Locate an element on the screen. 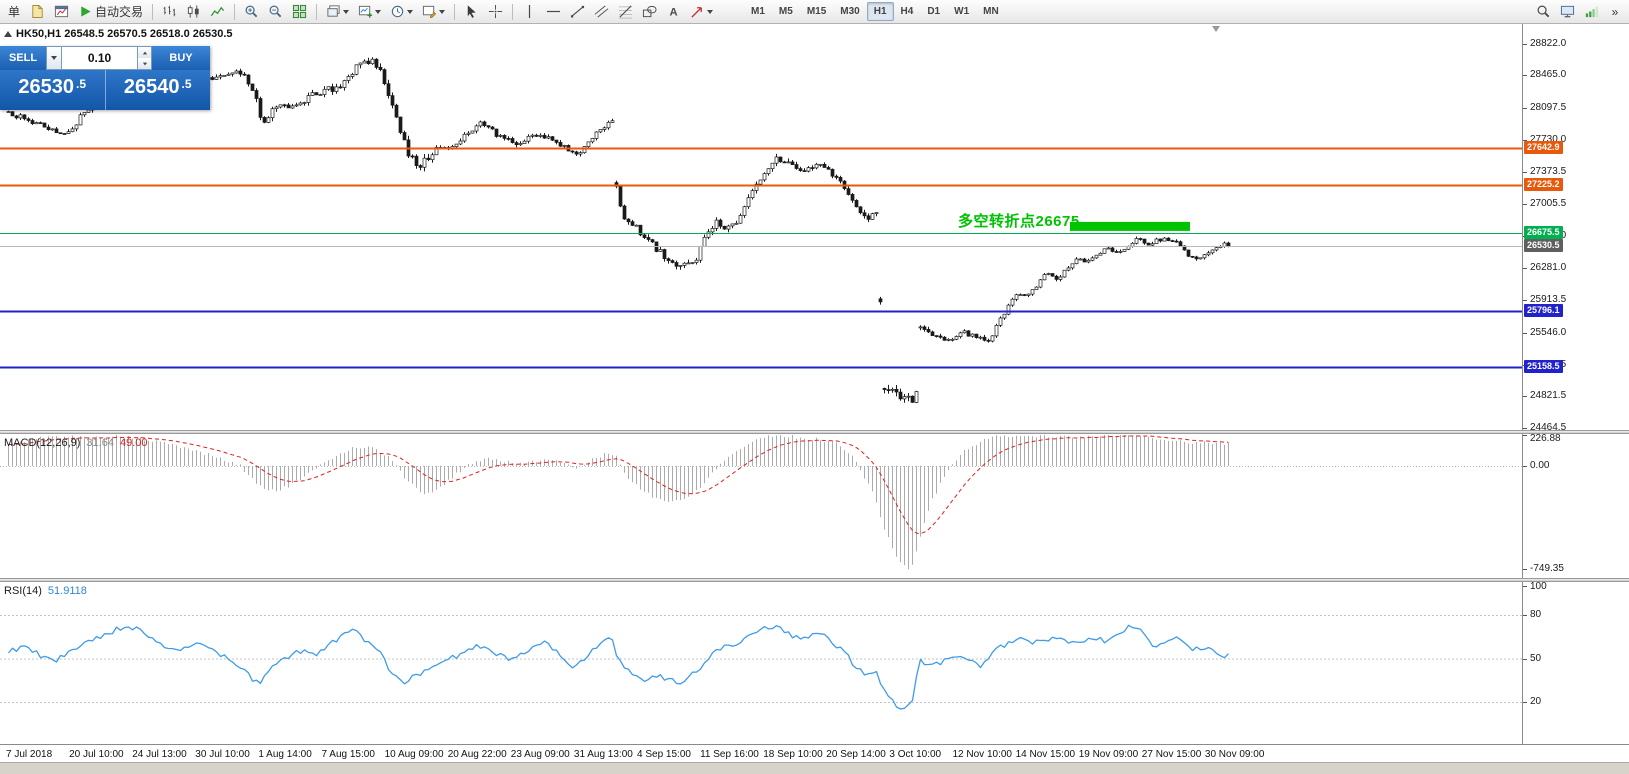  arrows-tool-button is located at coordinates (701, 12).